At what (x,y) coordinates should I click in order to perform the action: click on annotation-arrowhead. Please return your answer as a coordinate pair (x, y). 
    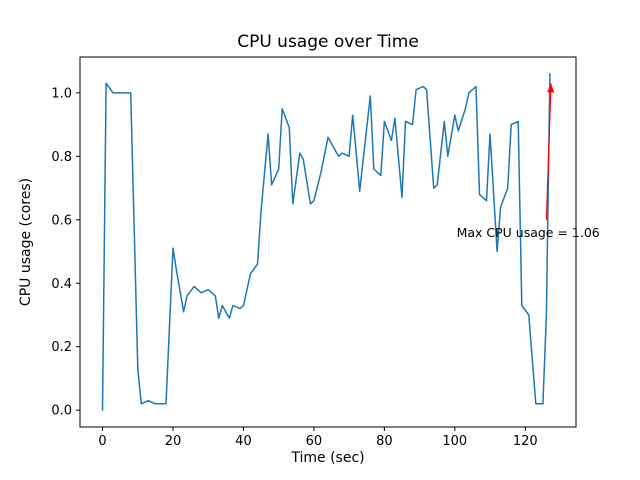
    Looking at the image, I should click on (551, 88).